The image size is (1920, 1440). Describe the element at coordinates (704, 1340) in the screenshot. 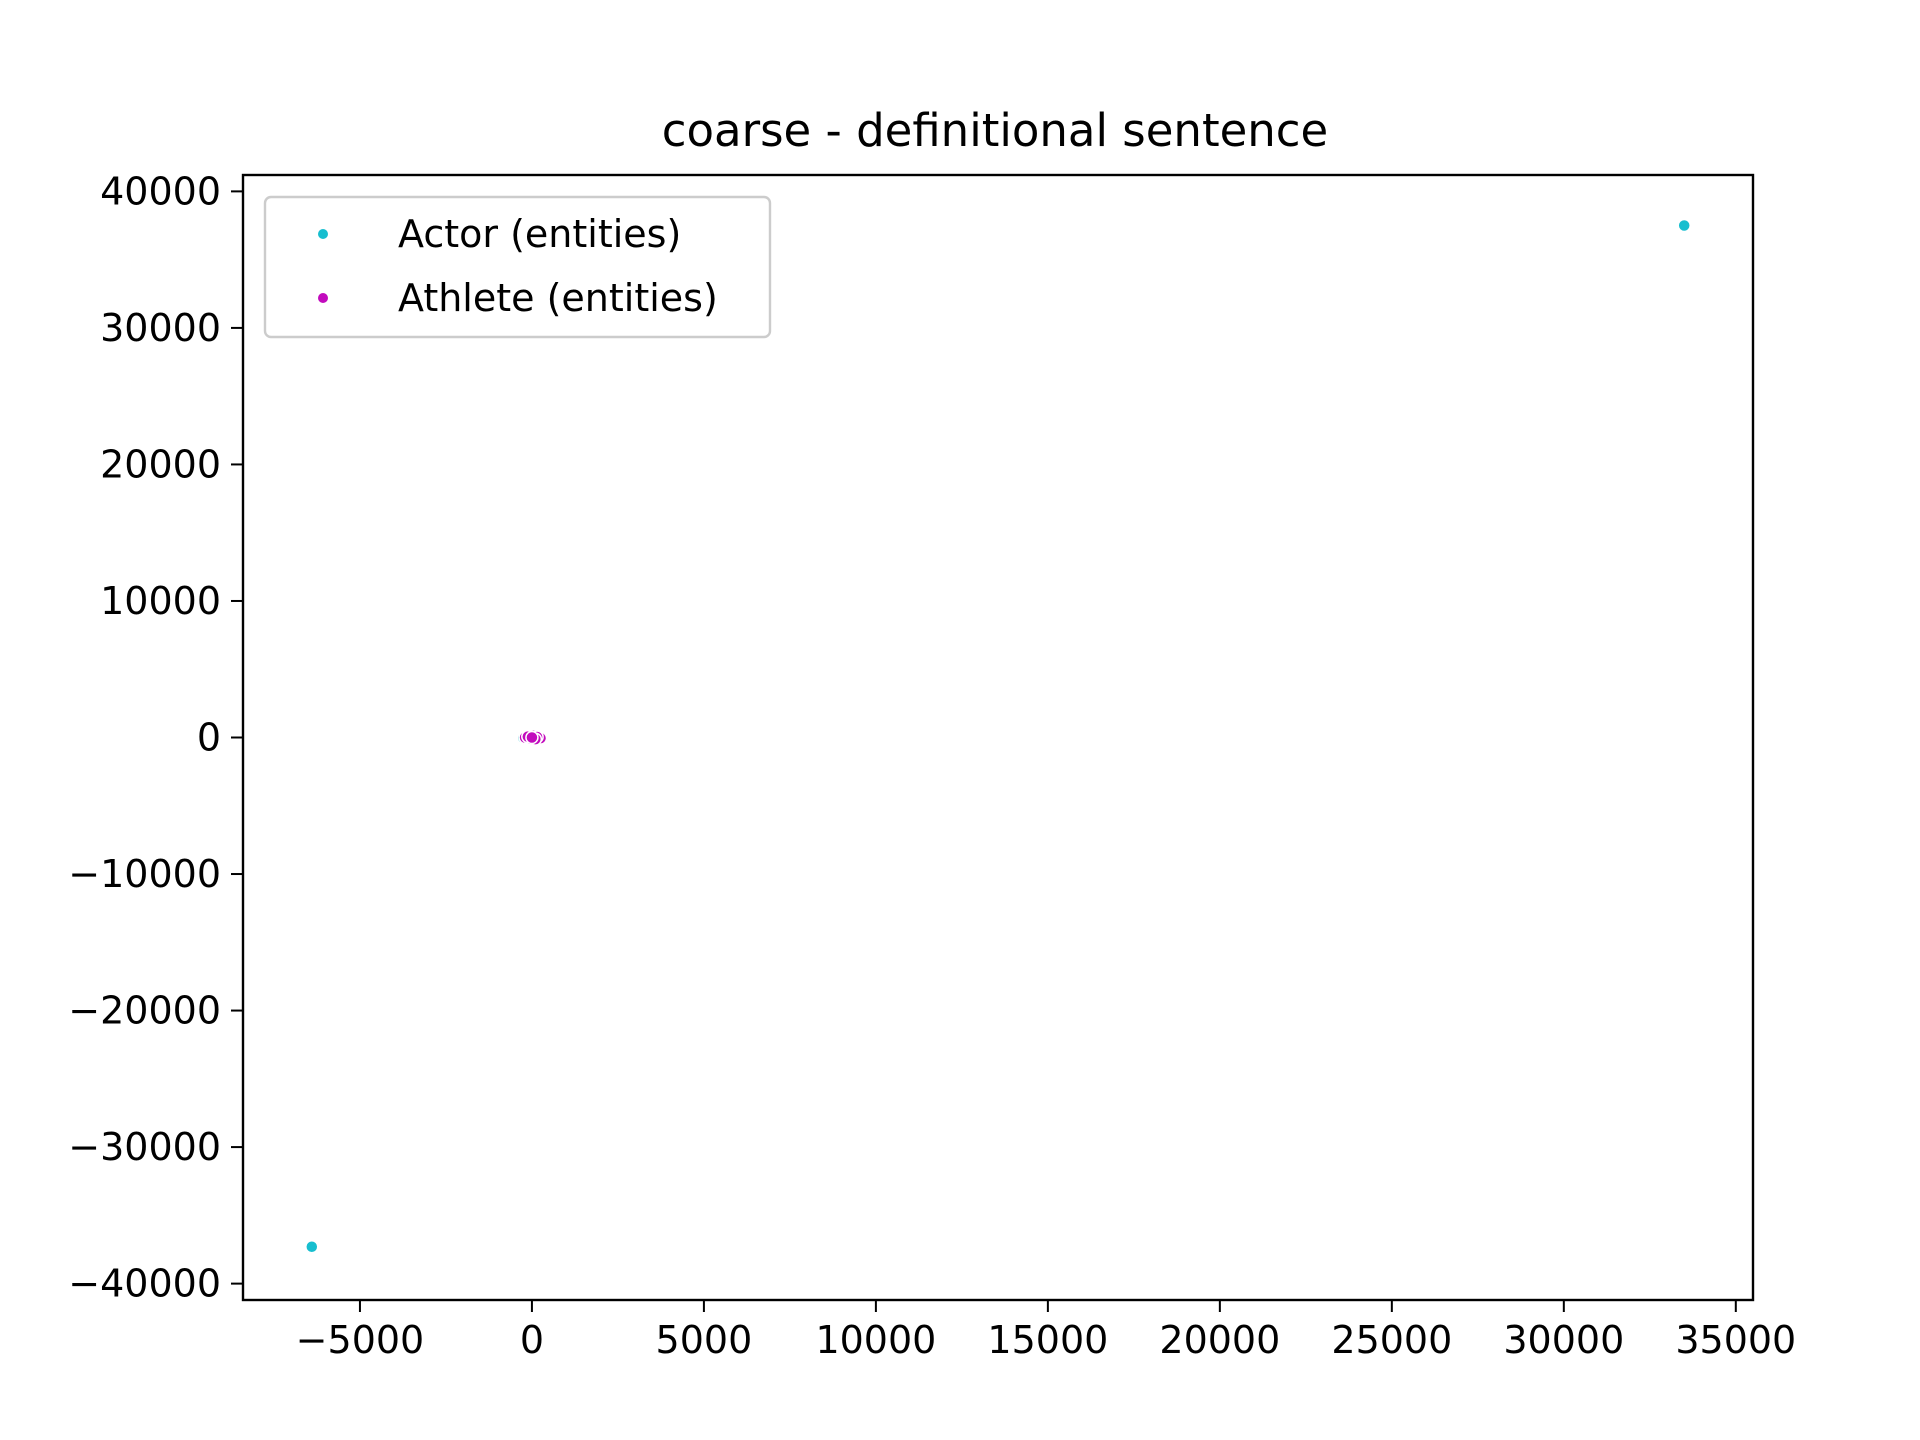

I see `x-tick-label: 5000` at that location.